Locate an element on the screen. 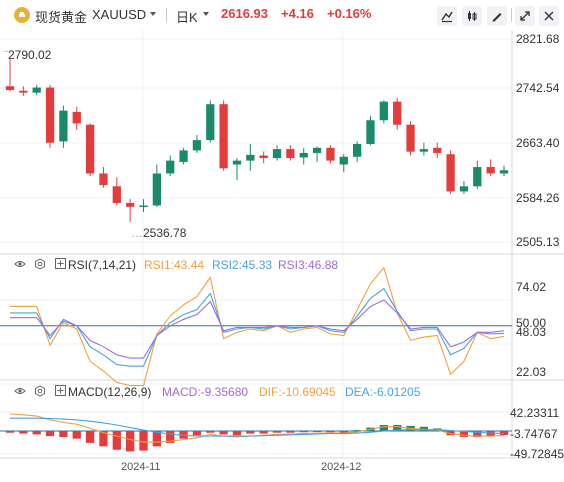  rsi3-value: RSI3:46.88 is located at coordinates (308, 265).